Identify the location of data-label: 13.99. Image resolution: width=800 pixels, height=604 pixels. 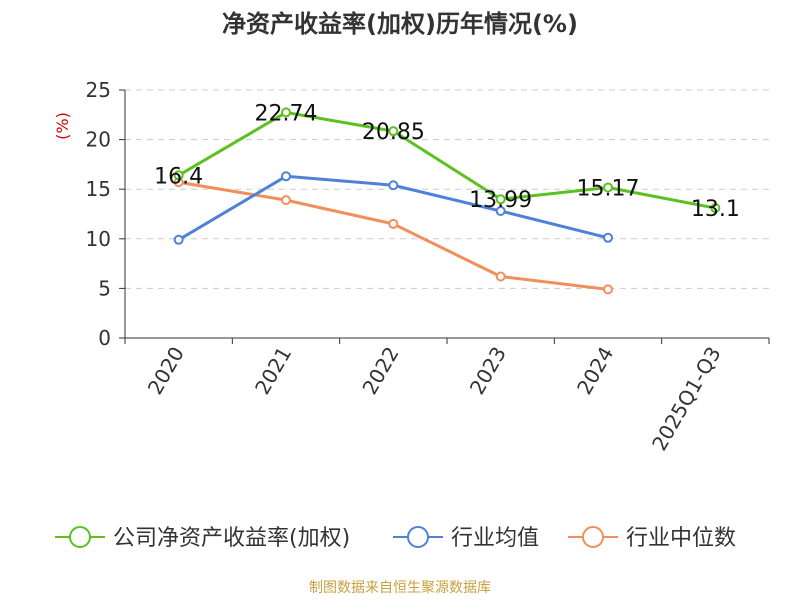
(500, 200).